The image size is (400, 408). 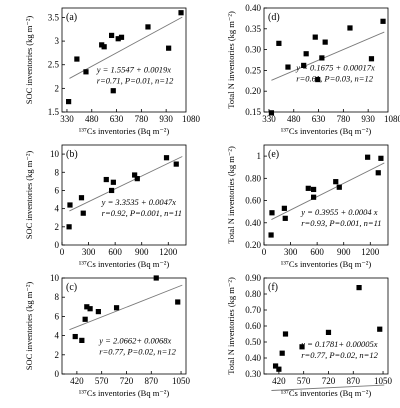 What do you see at coordinates (259, 156) in the screenshot?
I see `y-tick-label: 1` at bounding box center [259, 156].